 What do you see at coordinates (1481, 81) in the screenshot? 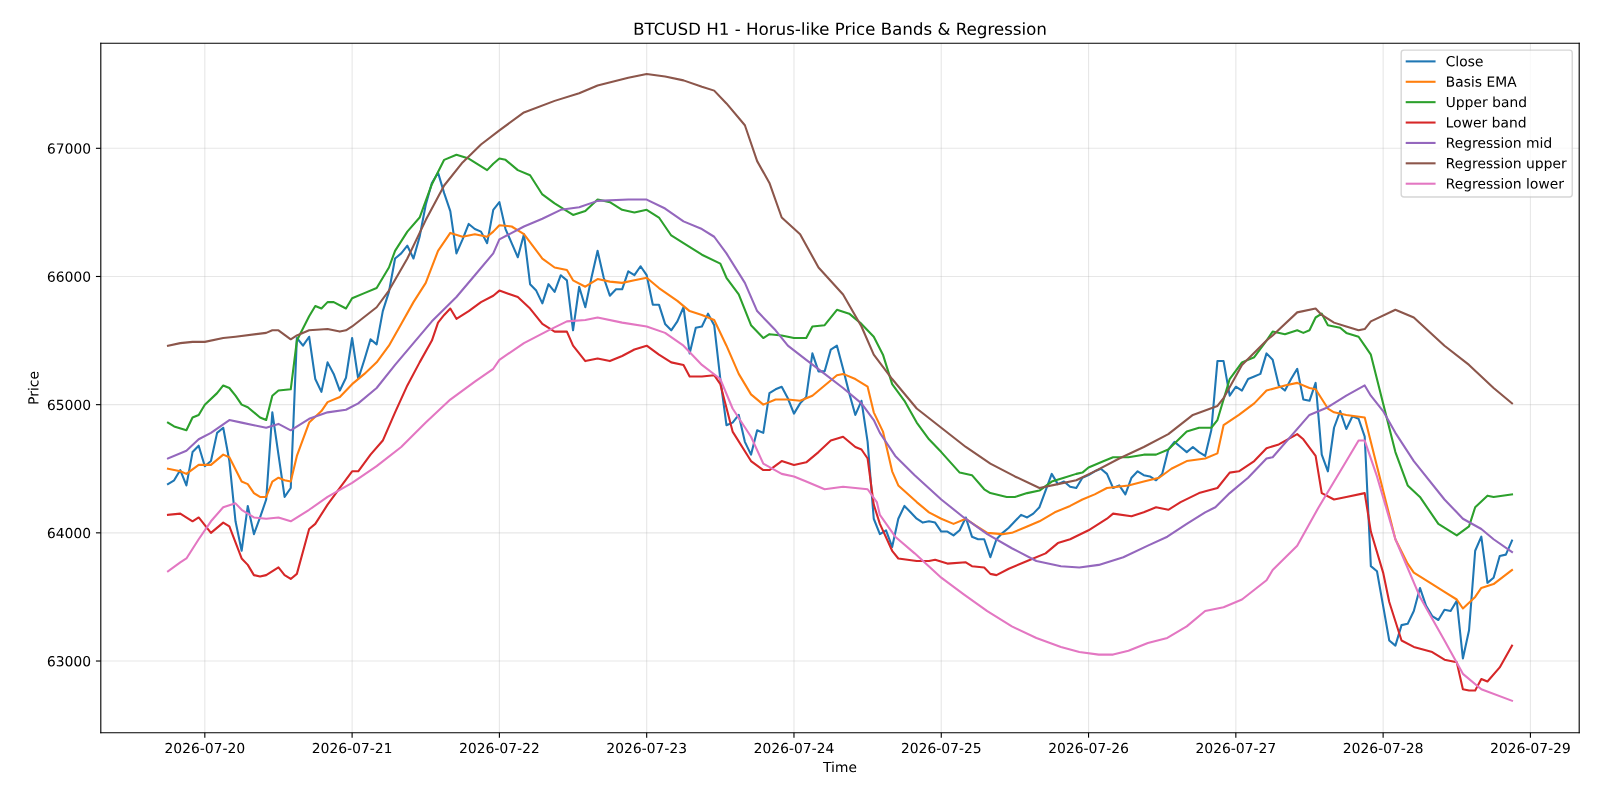
I see `legend-label: Basis EMA` at bounding box center [1481, 81].